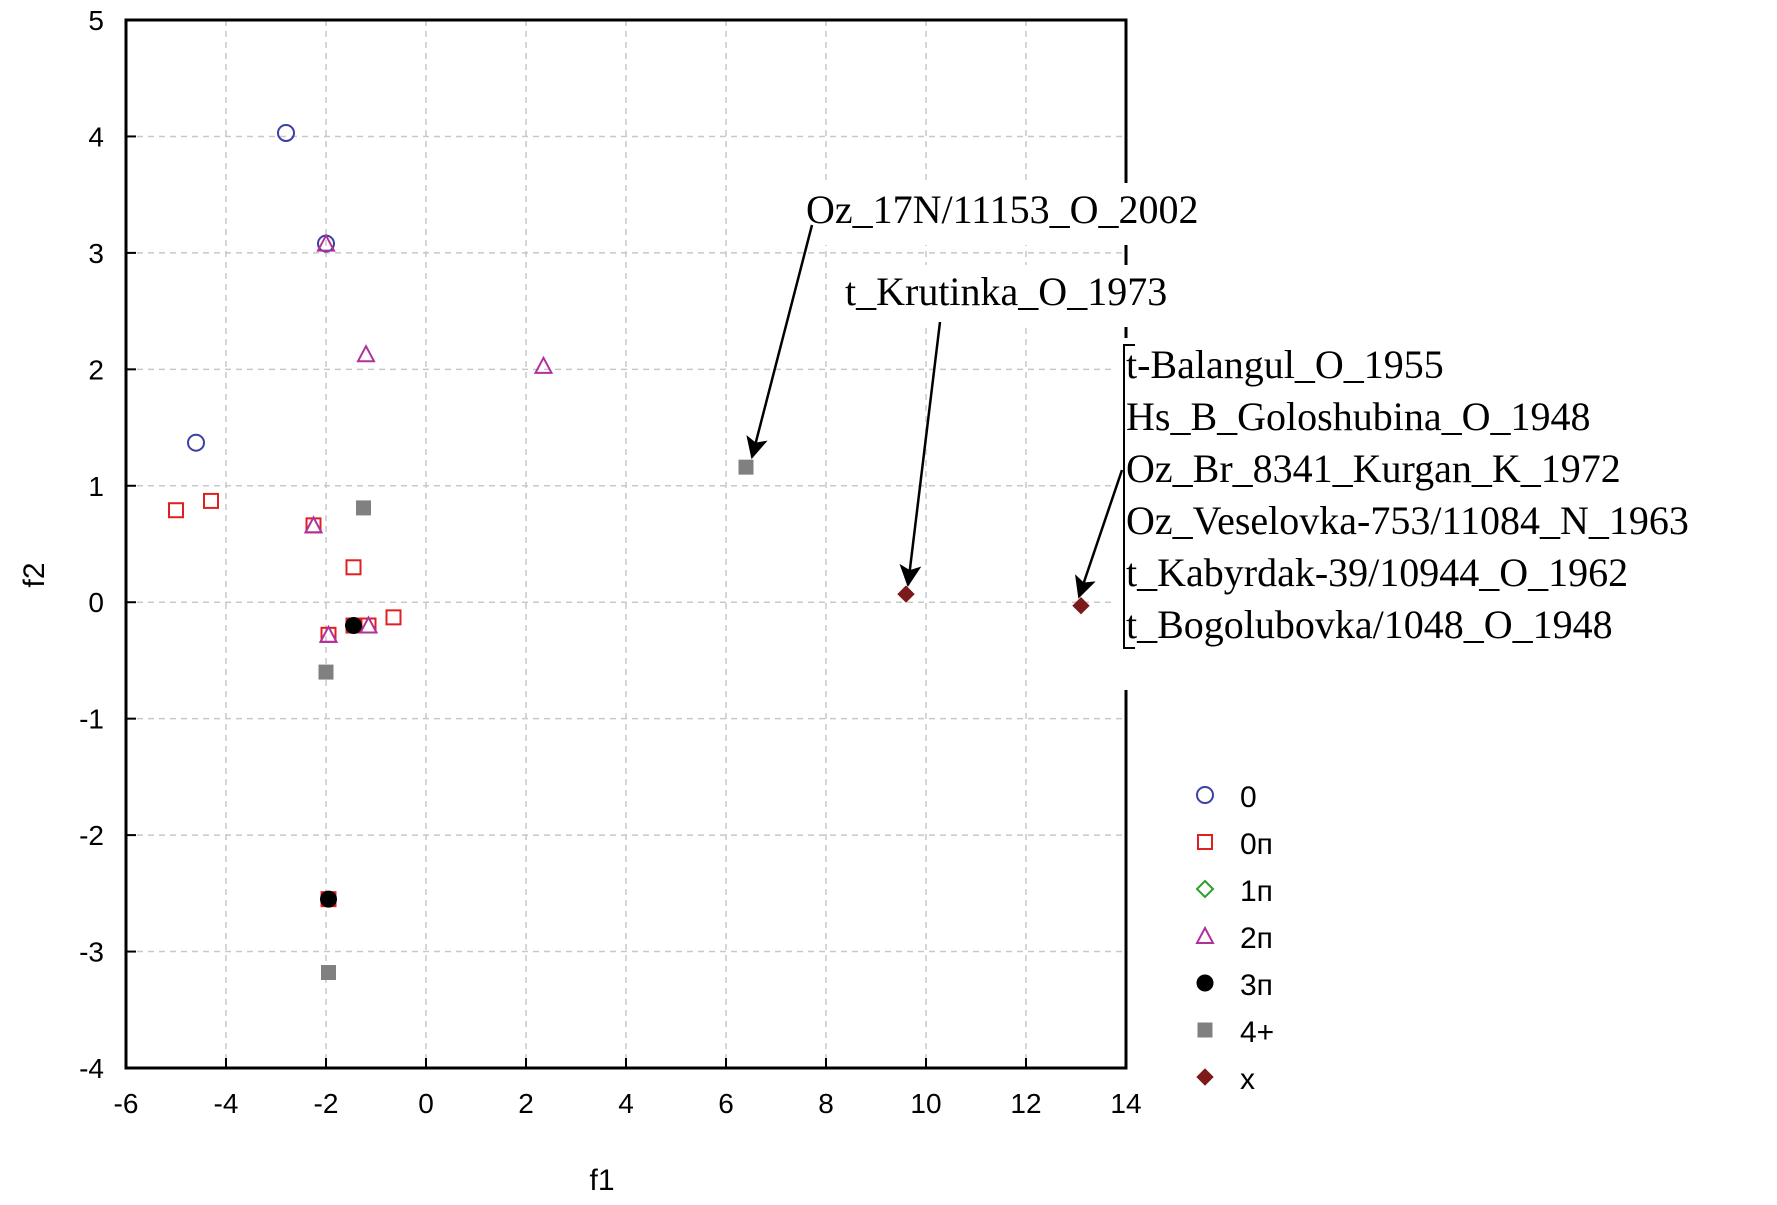 Image resolution: width=1777 pixels, height=1205 pixels. I want to click on annotation-3-bg, so click(1446, 514).